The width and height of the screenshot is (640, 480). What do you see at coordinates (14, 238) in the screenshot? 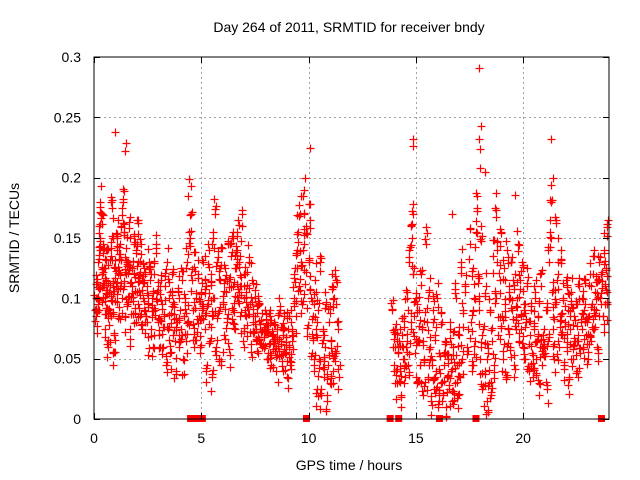
I see `y-axis-label: SRMTID / TECUs` at bounding box center [14, 238].